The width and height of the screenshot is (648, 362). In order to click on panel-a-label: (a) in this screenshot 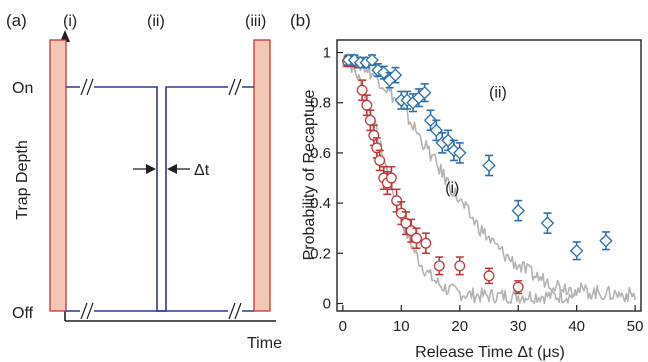, I will do `click(16, 20)`.